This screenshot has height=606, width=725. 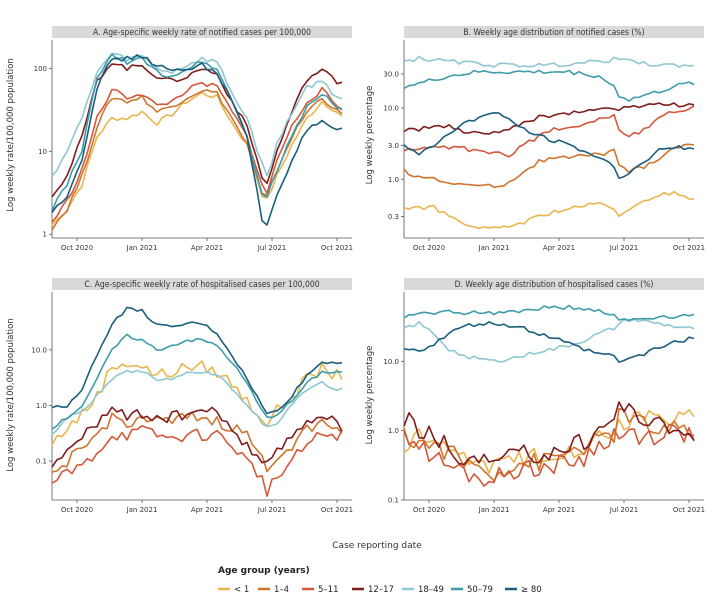 What do you see at coordinates (377, 546) in the screenshot?
I see `x-axis-label: Case reporting date` at bounding box center [377, 546].